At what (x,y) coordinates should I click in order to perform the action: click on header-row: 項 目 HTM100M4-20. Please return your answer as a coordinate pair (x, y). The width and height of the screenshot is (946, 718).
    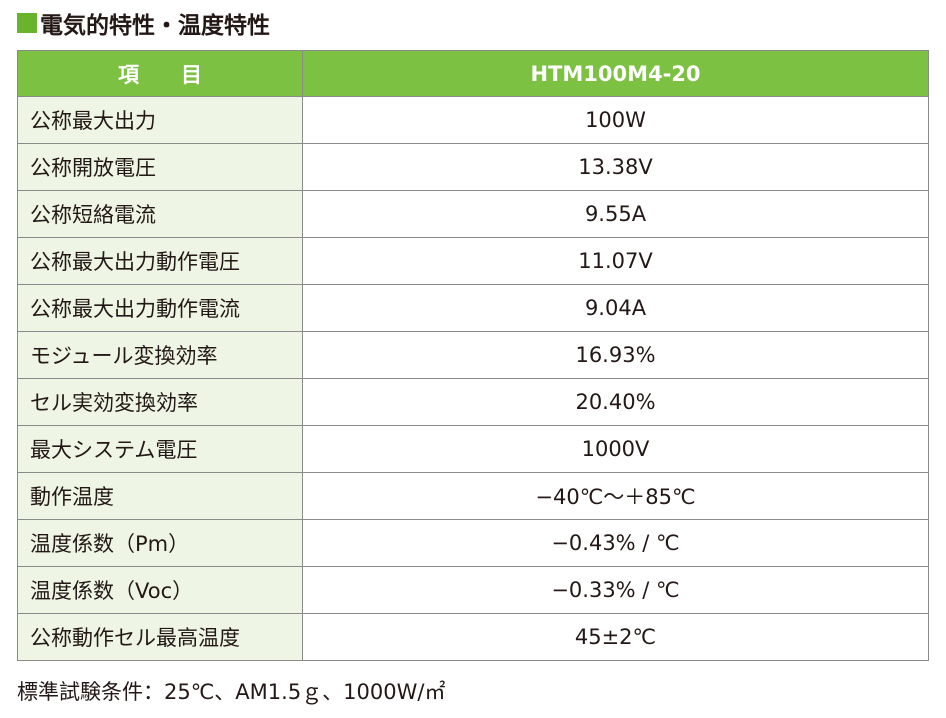
    Looking at the image, I should click on (473, 73).